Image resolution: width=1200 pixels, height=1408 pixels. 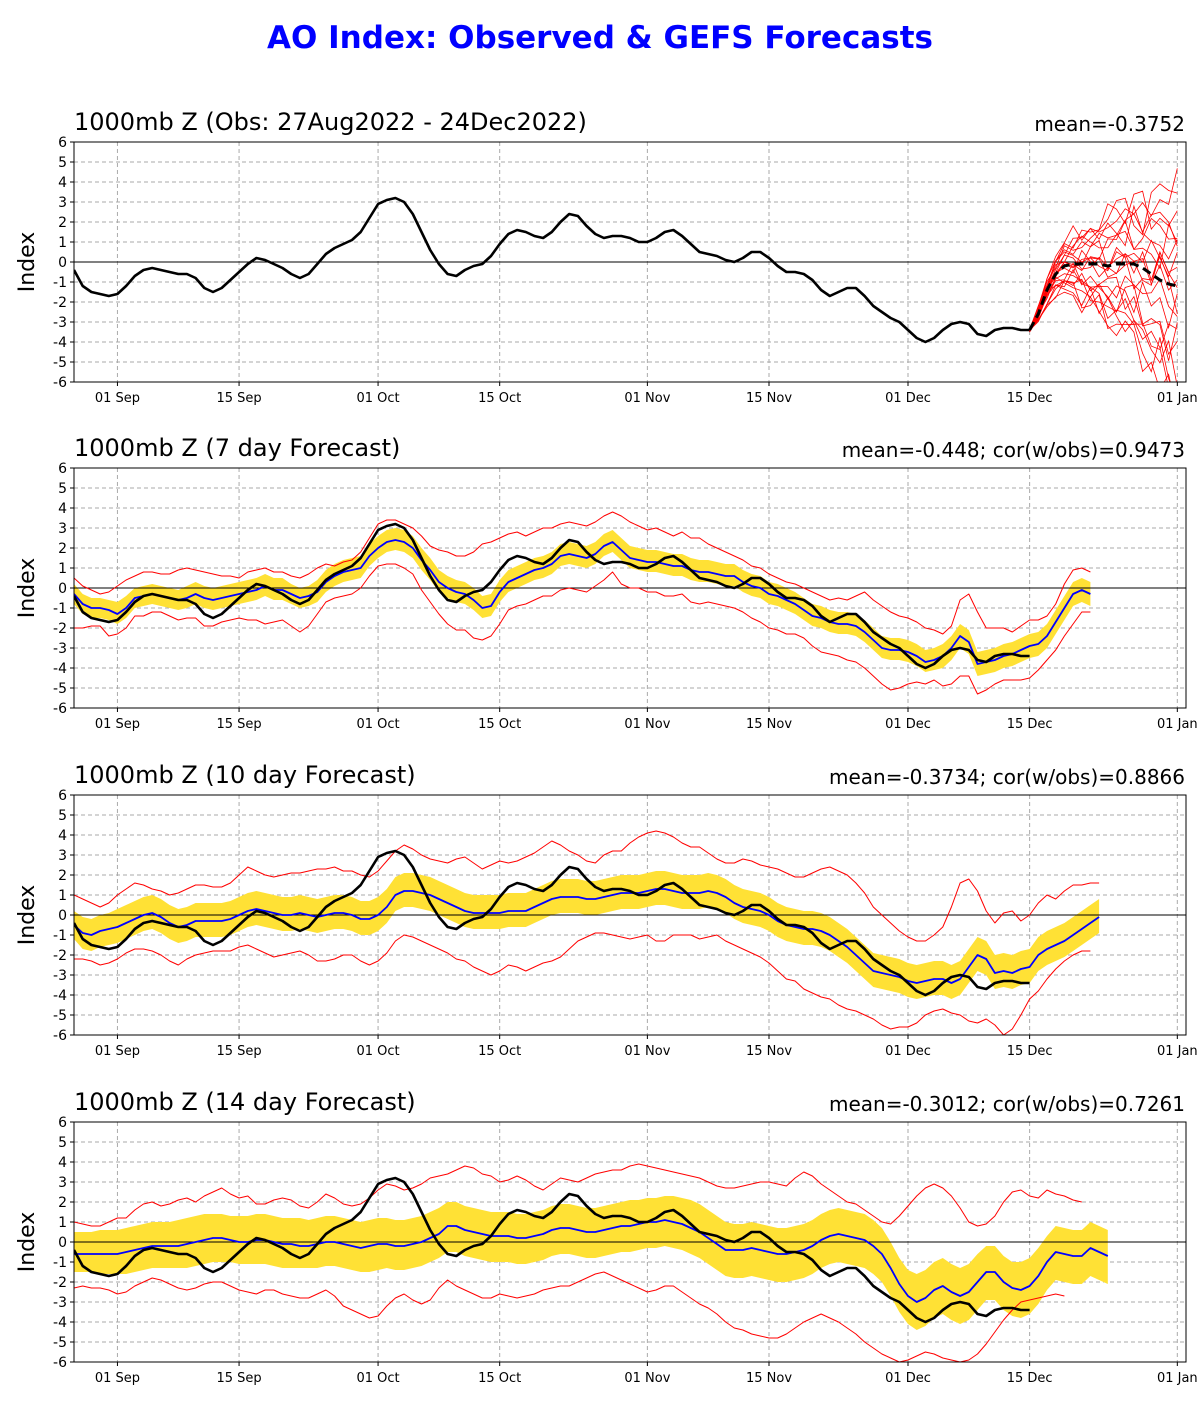 What do you see at coordinates (62, 263) in the screenshot?
I see `y-tick-label: 0` at bounding box center [62, 263].